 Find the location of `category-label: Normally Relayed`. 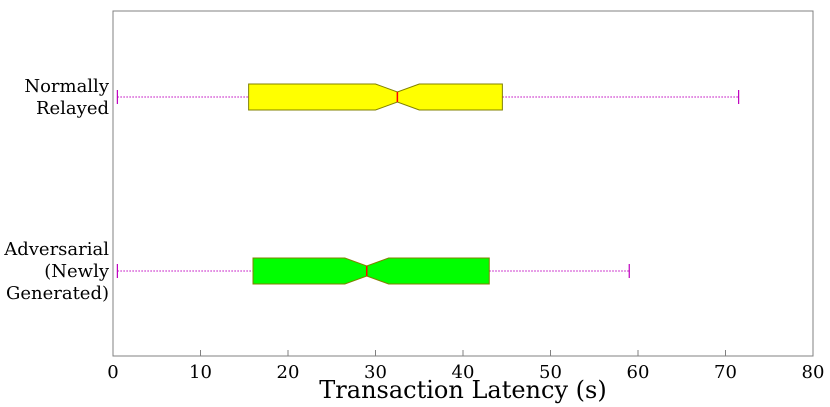

category-label: Normally Relayed is located at coordinates (67, 97).